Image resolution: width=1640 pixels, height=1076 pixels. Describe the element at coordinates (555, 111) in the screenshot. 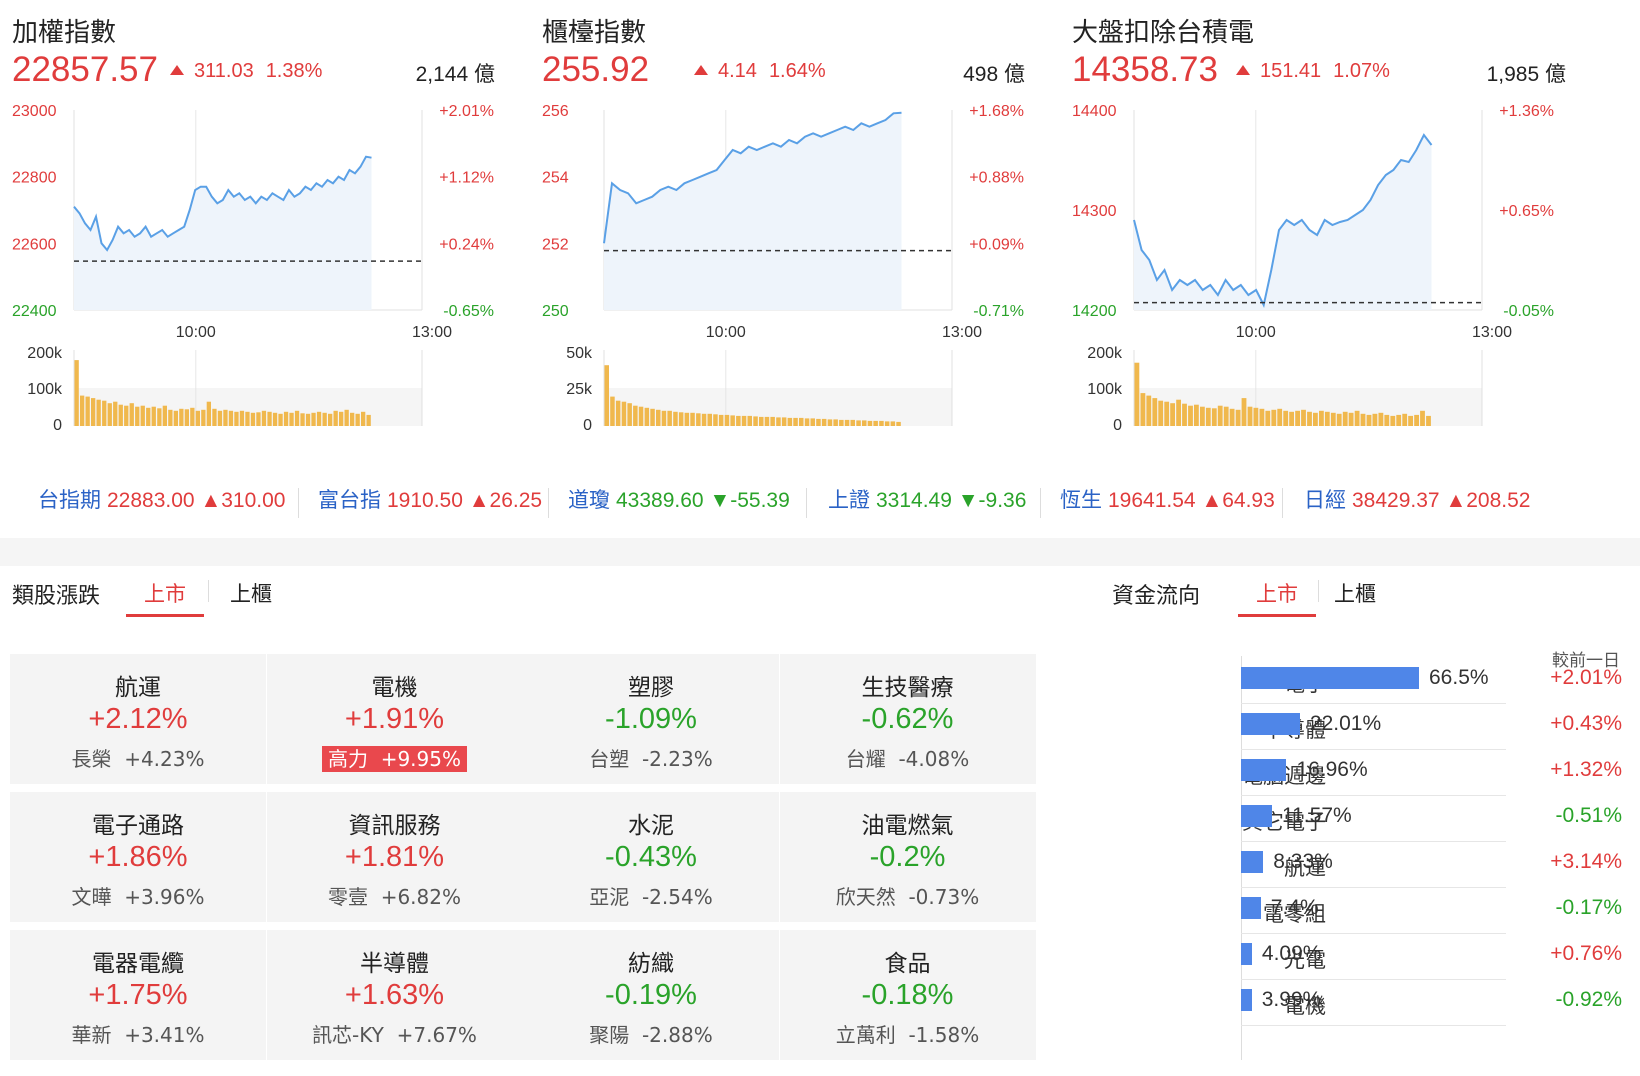

I see `left-axis-label: 256` at that location.